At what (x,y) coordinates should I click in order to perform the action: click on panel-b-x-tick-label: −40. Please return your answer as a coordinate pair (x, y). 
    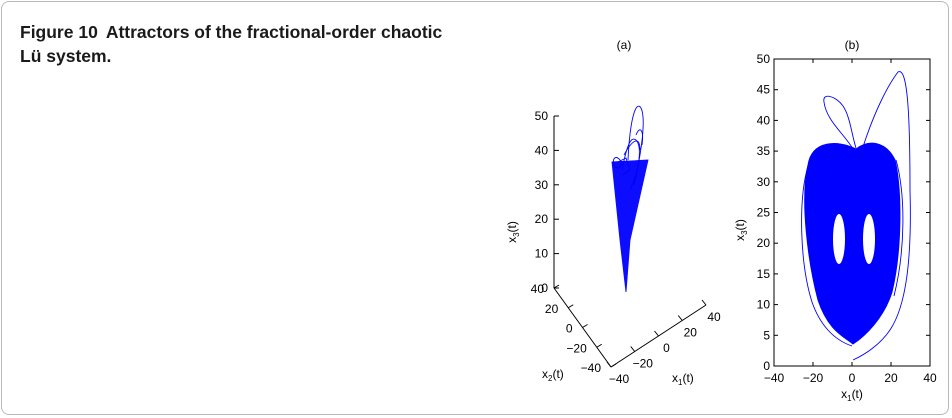
    Looking at the image, I should click on (774, 378).